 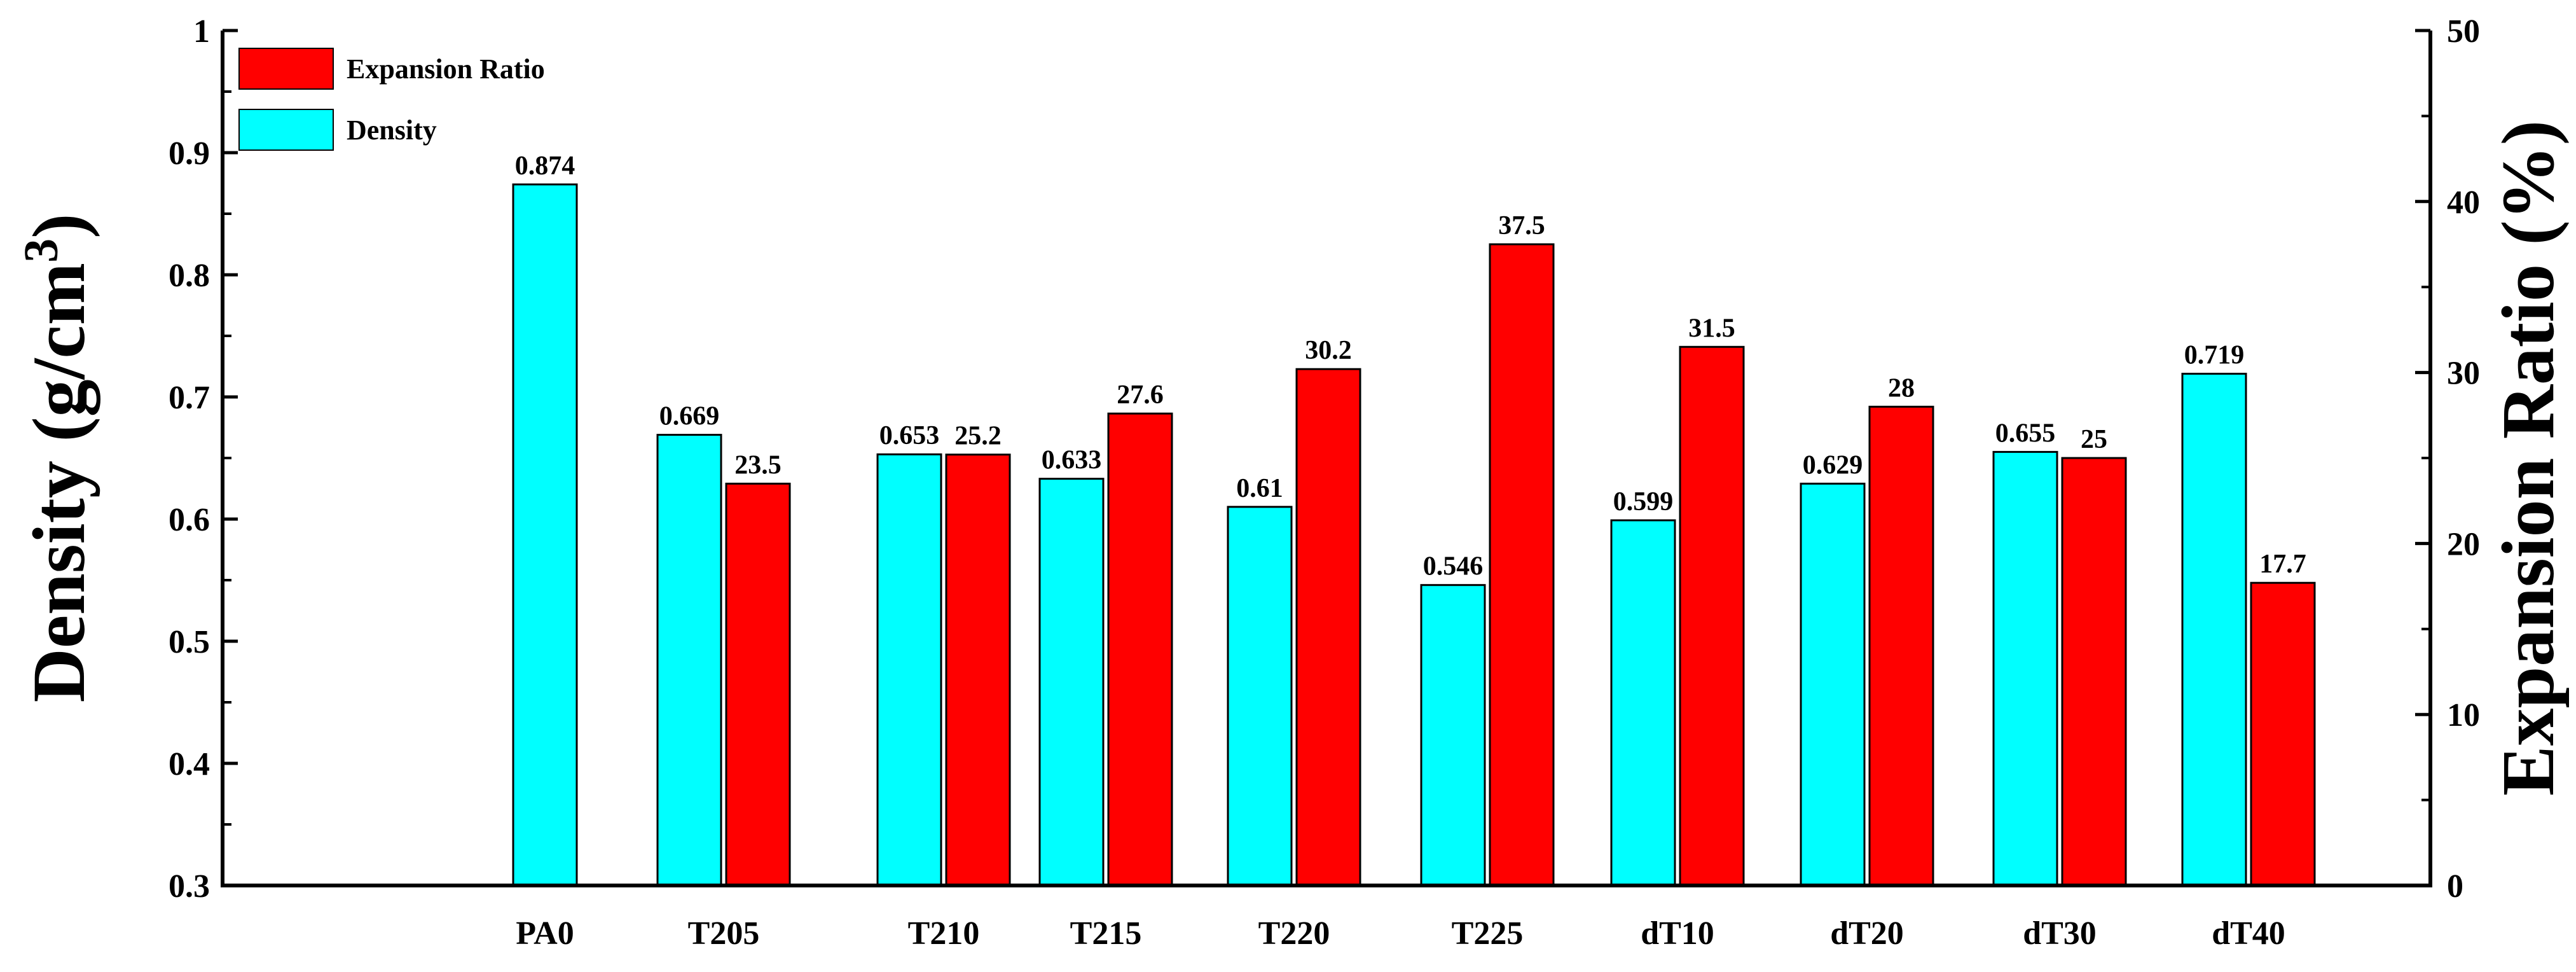 What do you see at coordinates (286, 130) in the screenshot?
I see `legend-swatch-density` at bounding box center [286, 130].